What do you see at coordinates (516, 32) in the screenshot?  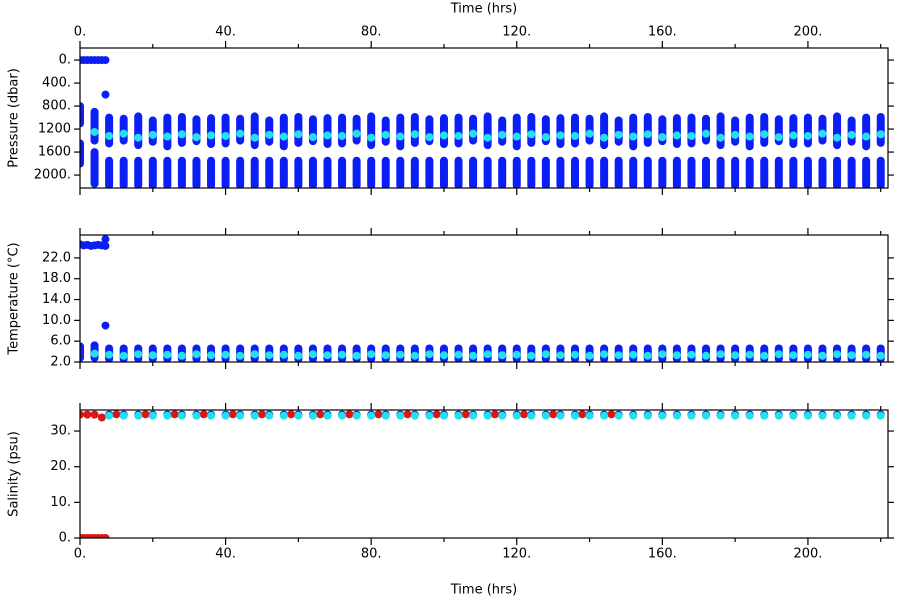 I see `x-tick-label: 120.` at bounding box center [516, 32].